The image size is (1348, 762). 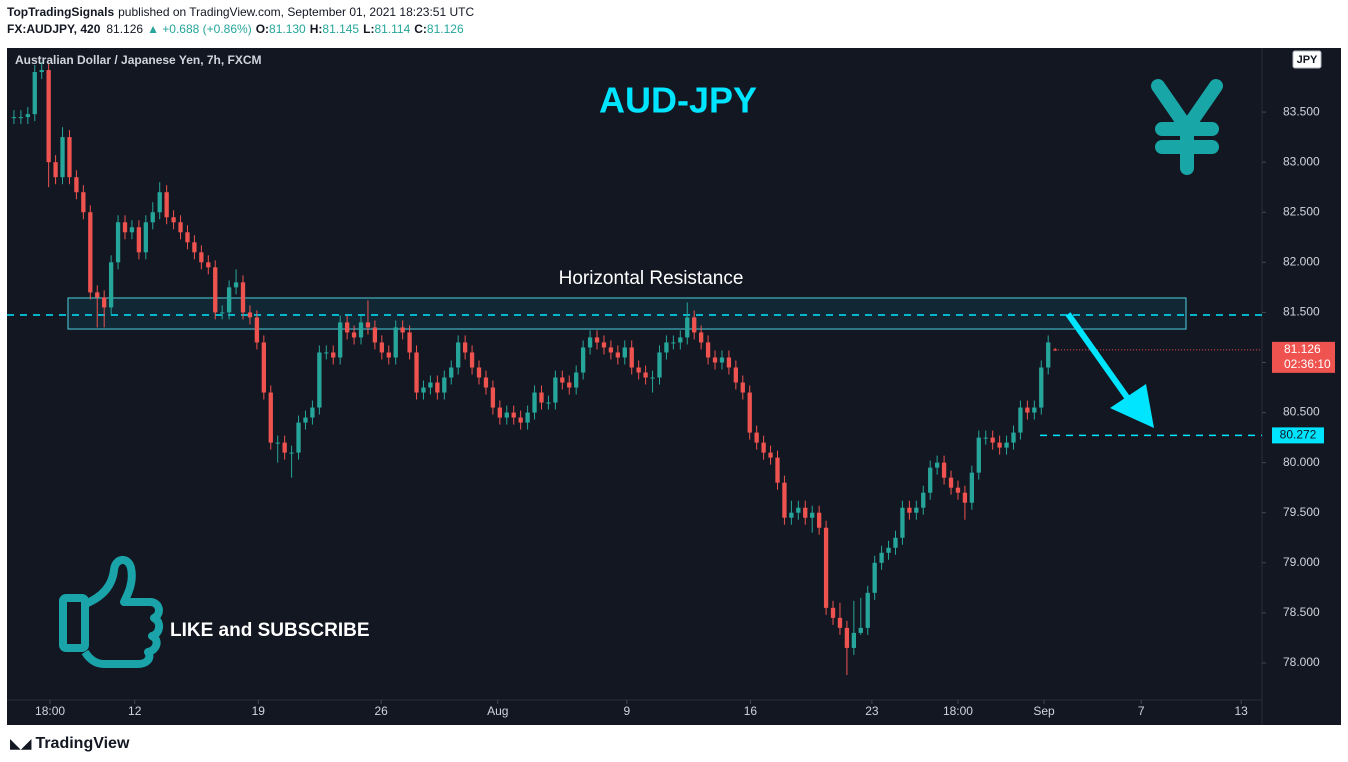 What do you see at coordinates (1301, 211) in the screenshot?
I see `y-tick-label: 82.500` at bounding box center [1301, 211].